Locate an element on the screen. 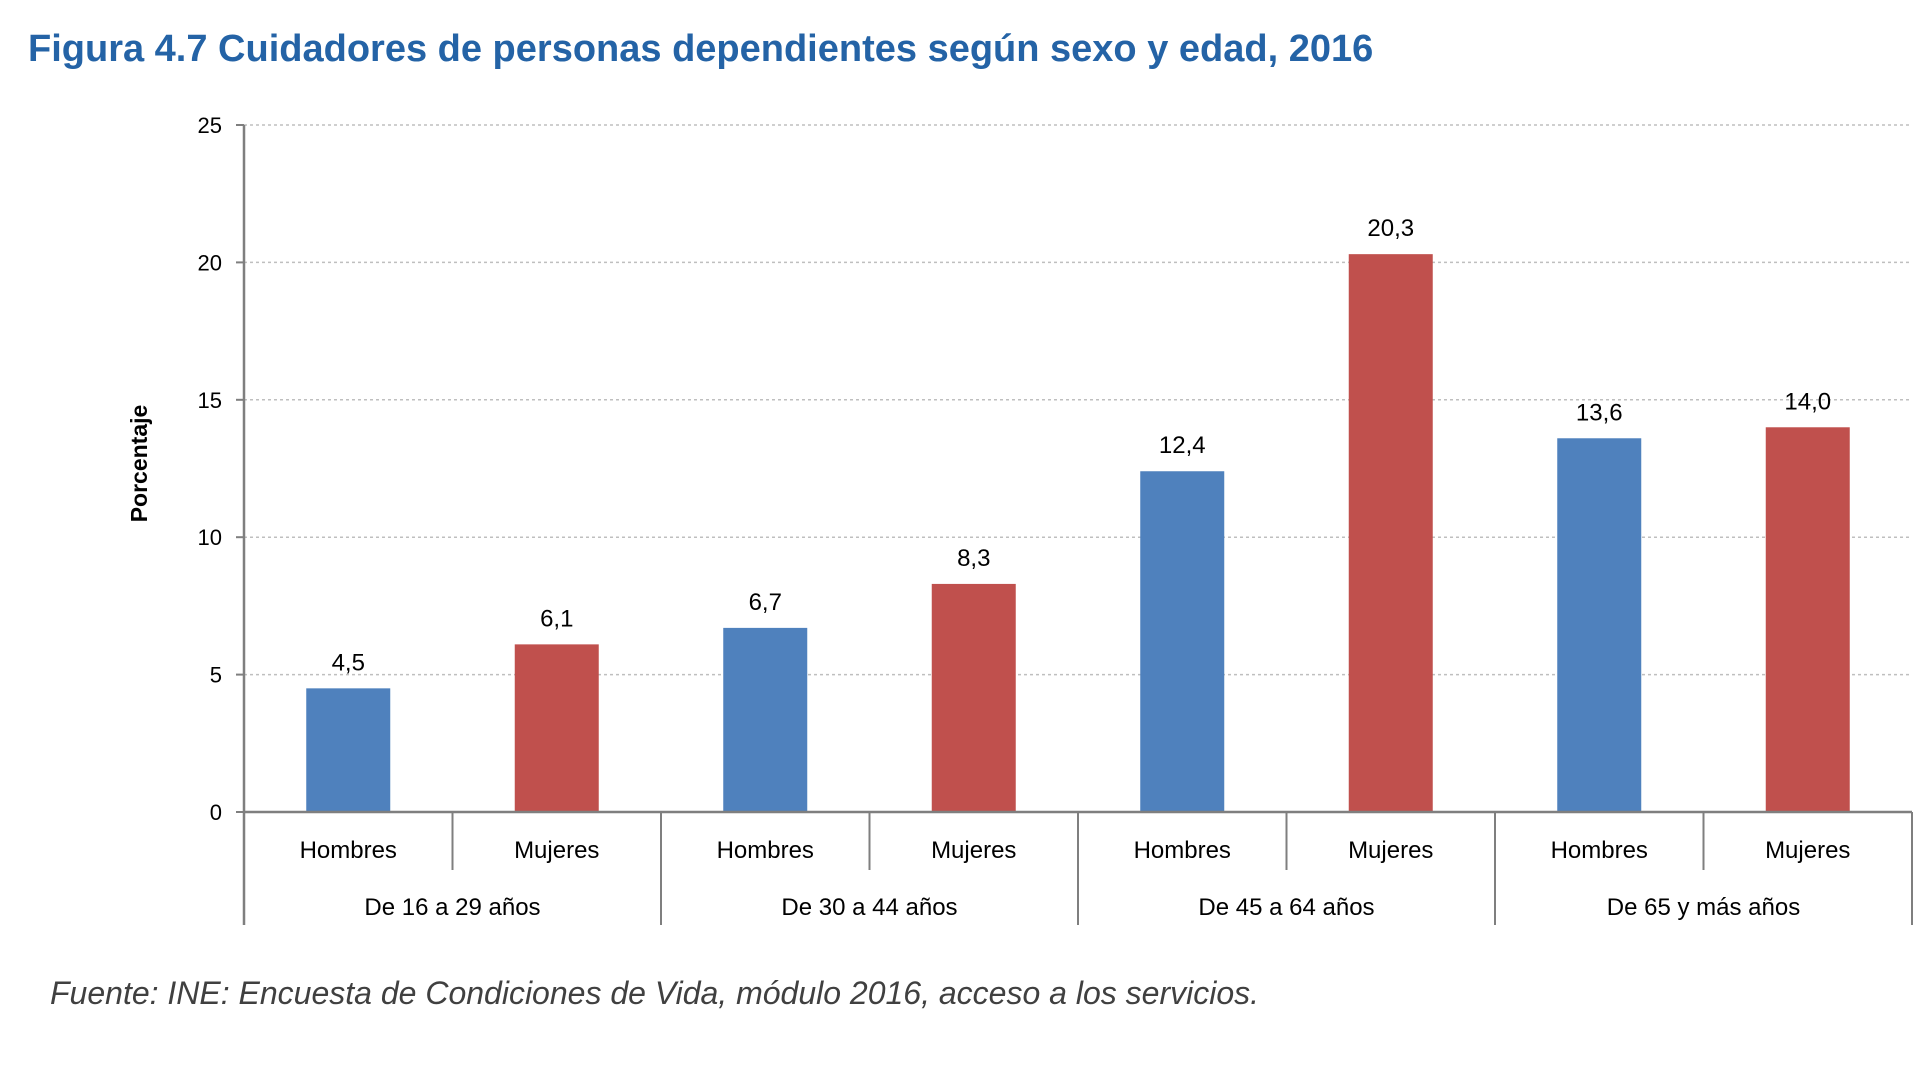 Image resolution: width=1920 pixels, height=1080 pixels. y-tick-label: 5 is located at coordinates (216, 675).